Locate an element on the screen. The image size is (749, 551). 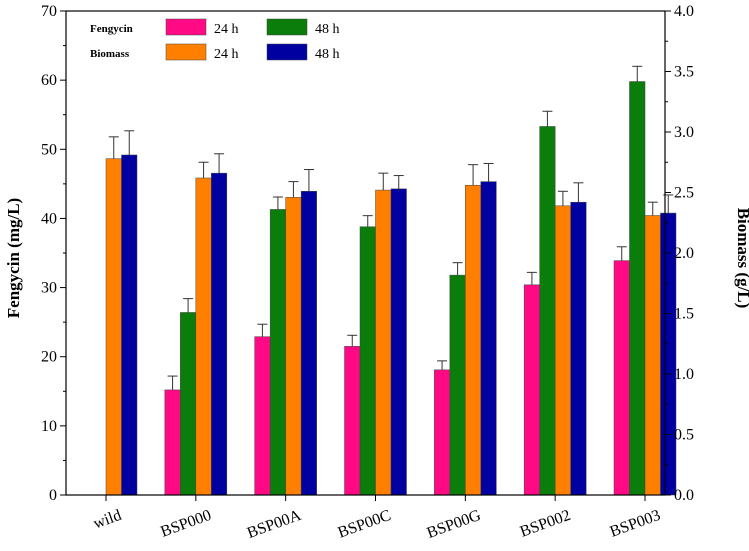
bar-fengycin-24h-bsp00c is located at coordinates (352, 421).